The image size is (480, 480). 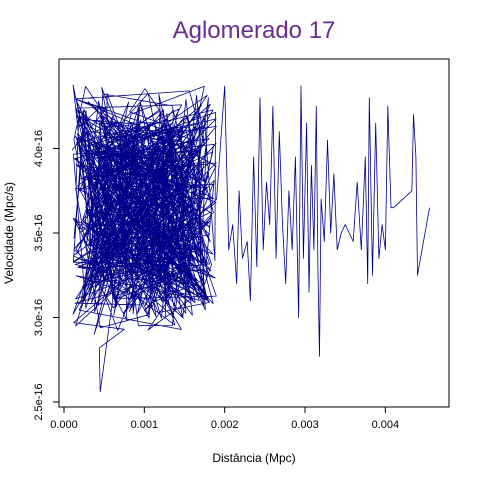 What do you see at coordinates (46, 275) in the screenshot?
I see `y-axis: 2.5e-16 3.0e-16 3.5e-16 4.0e-16` at bounding box center [46, 275].